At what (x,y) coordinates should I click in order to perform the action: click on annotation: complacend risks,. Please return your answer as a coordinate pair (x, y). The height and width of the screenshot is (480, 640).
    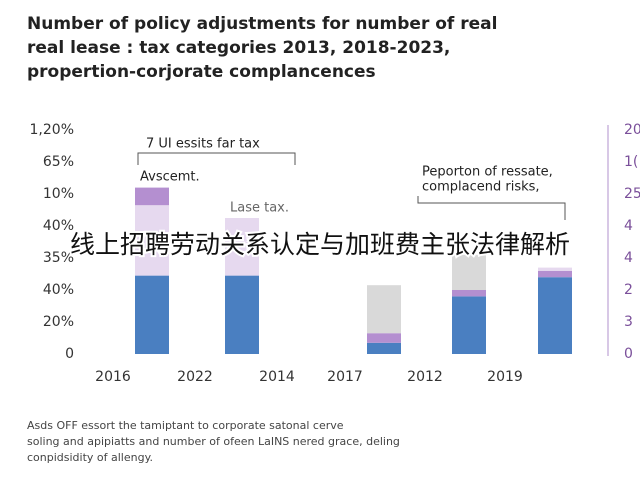
    Looking at the image, I should click on (481, 187).